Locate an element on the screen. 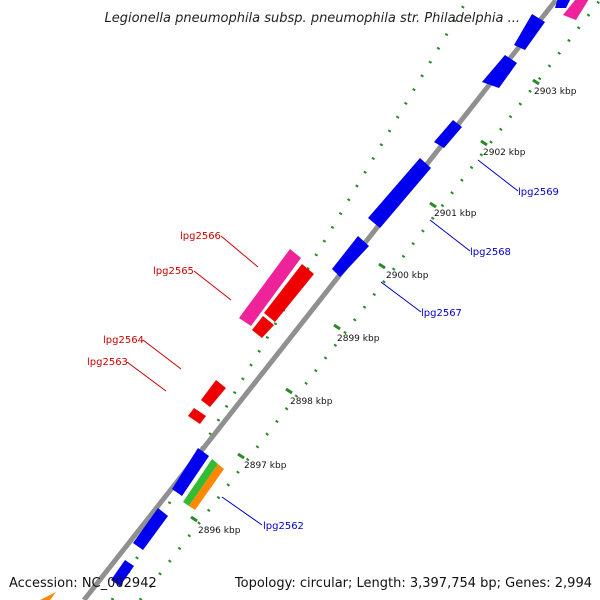 The height and width of the screenshot is (600, 600). gene-label-lpg2565: lpg2565 is located at coordinates (173, 271).